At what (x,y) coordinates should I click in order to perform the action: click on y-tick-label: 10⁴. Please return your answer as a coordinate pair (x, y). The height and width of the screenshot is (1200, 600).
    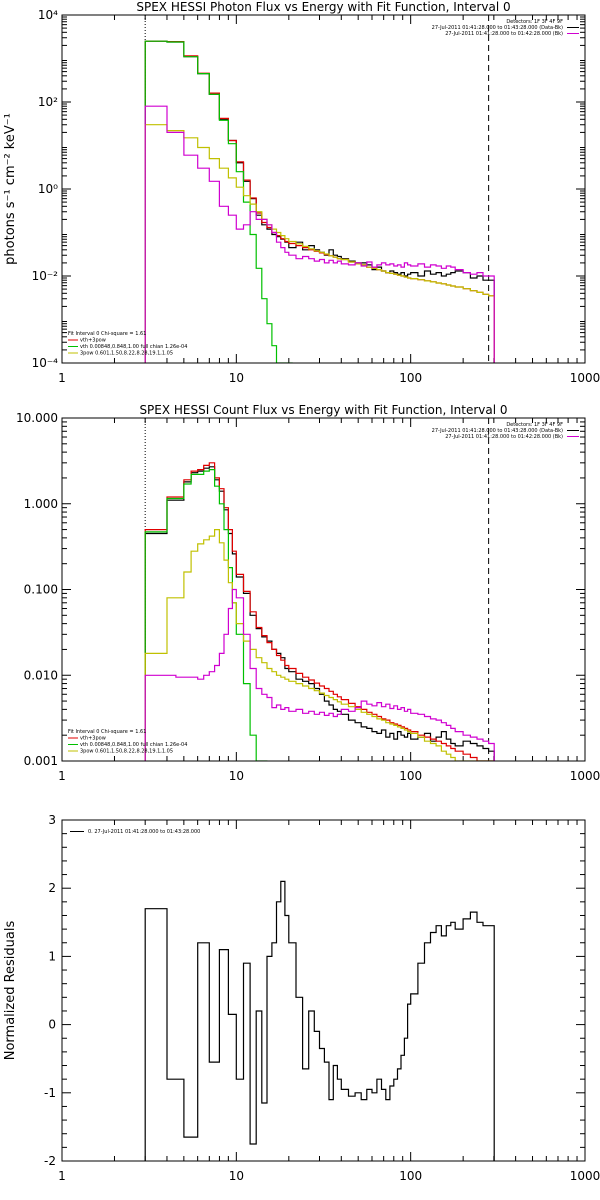
    Looking at the image, I should click on (48, 15).